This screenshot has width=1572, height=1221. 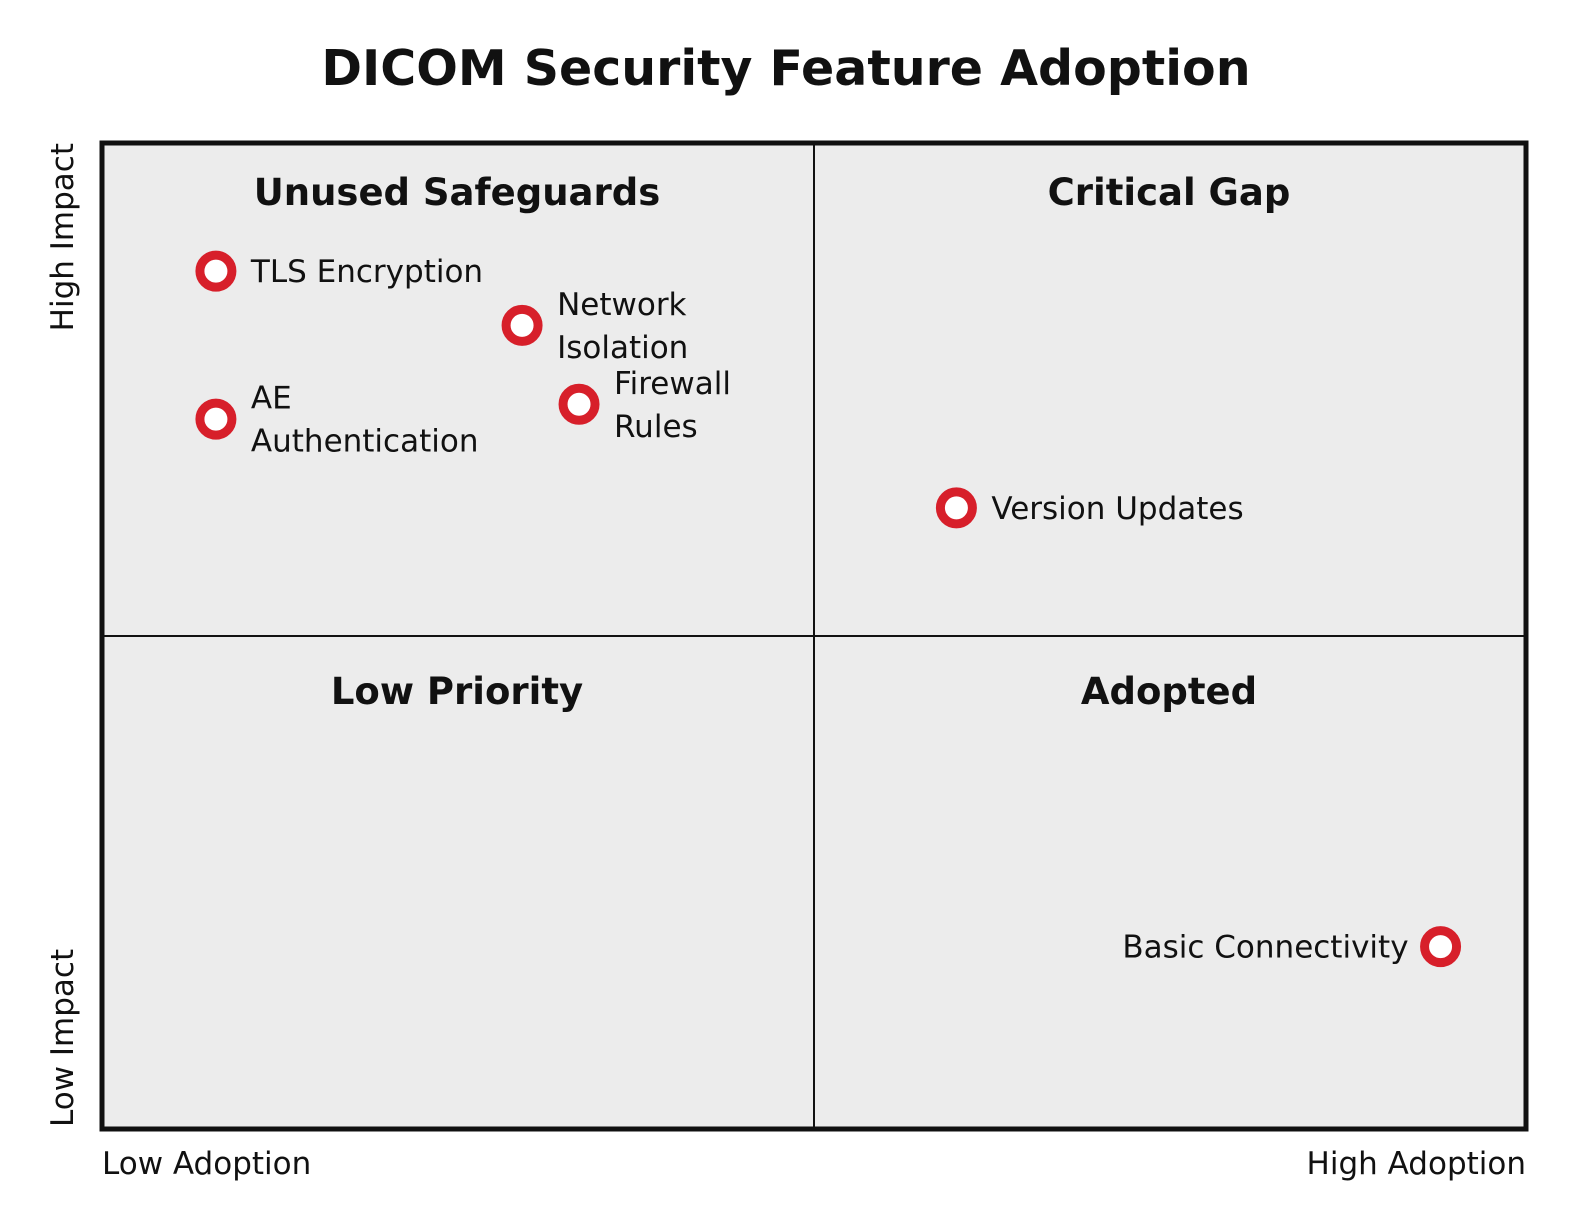 What do you see at coordinates (656, 427) in the screenshot?
I see `data-point-label-line: Rules` at bounding box center [656, 427].